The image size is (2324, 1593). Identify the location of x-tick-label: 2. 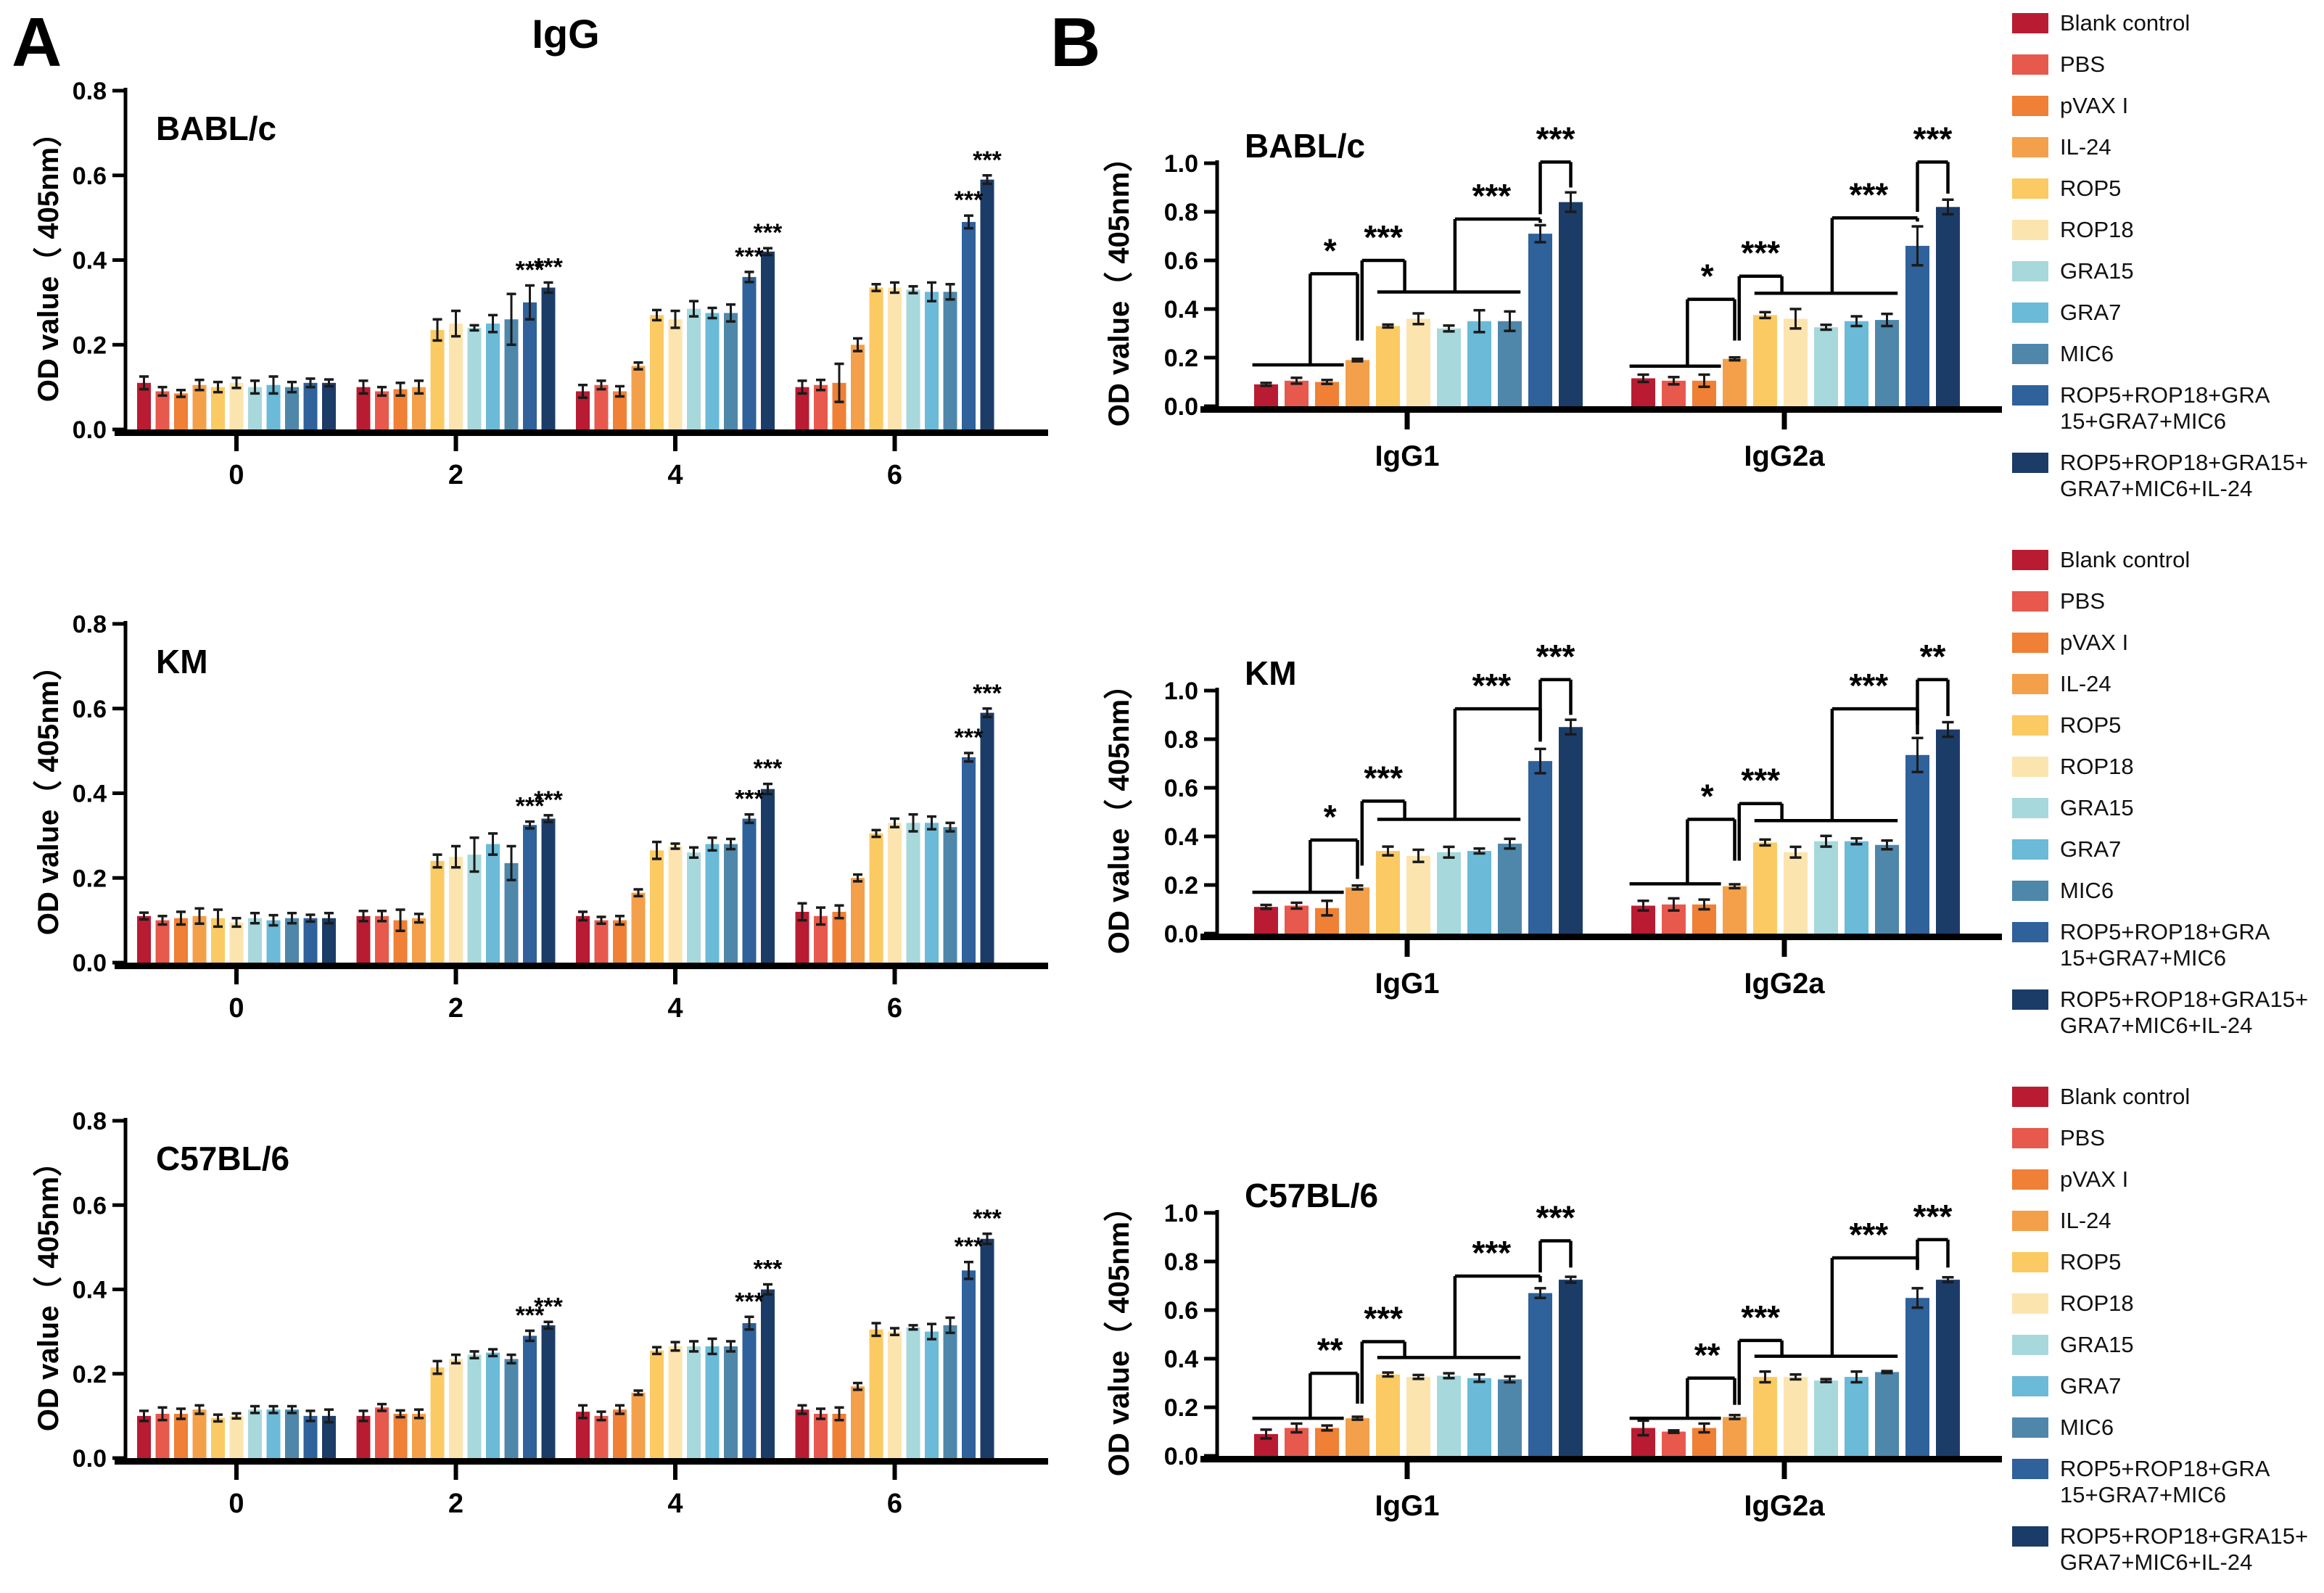
(455, 1008).